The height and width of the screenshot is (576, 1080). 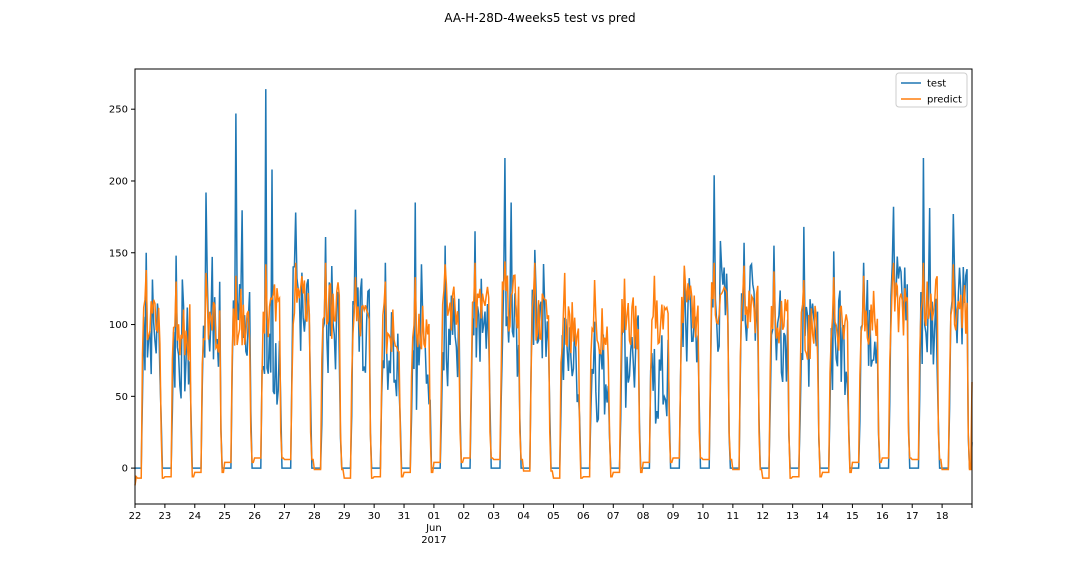 I want to click on x-tick-label: 16, so click(x=882, y=516).